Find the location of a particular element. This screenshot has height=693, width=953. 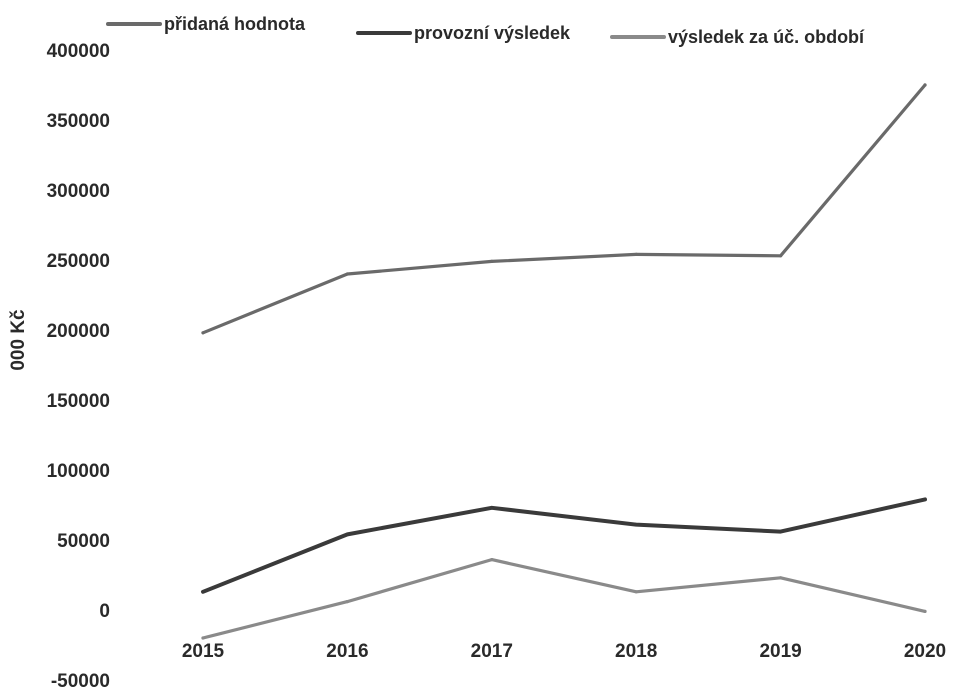

y-tick-label: 250000 is located at coordinates (78, 261).